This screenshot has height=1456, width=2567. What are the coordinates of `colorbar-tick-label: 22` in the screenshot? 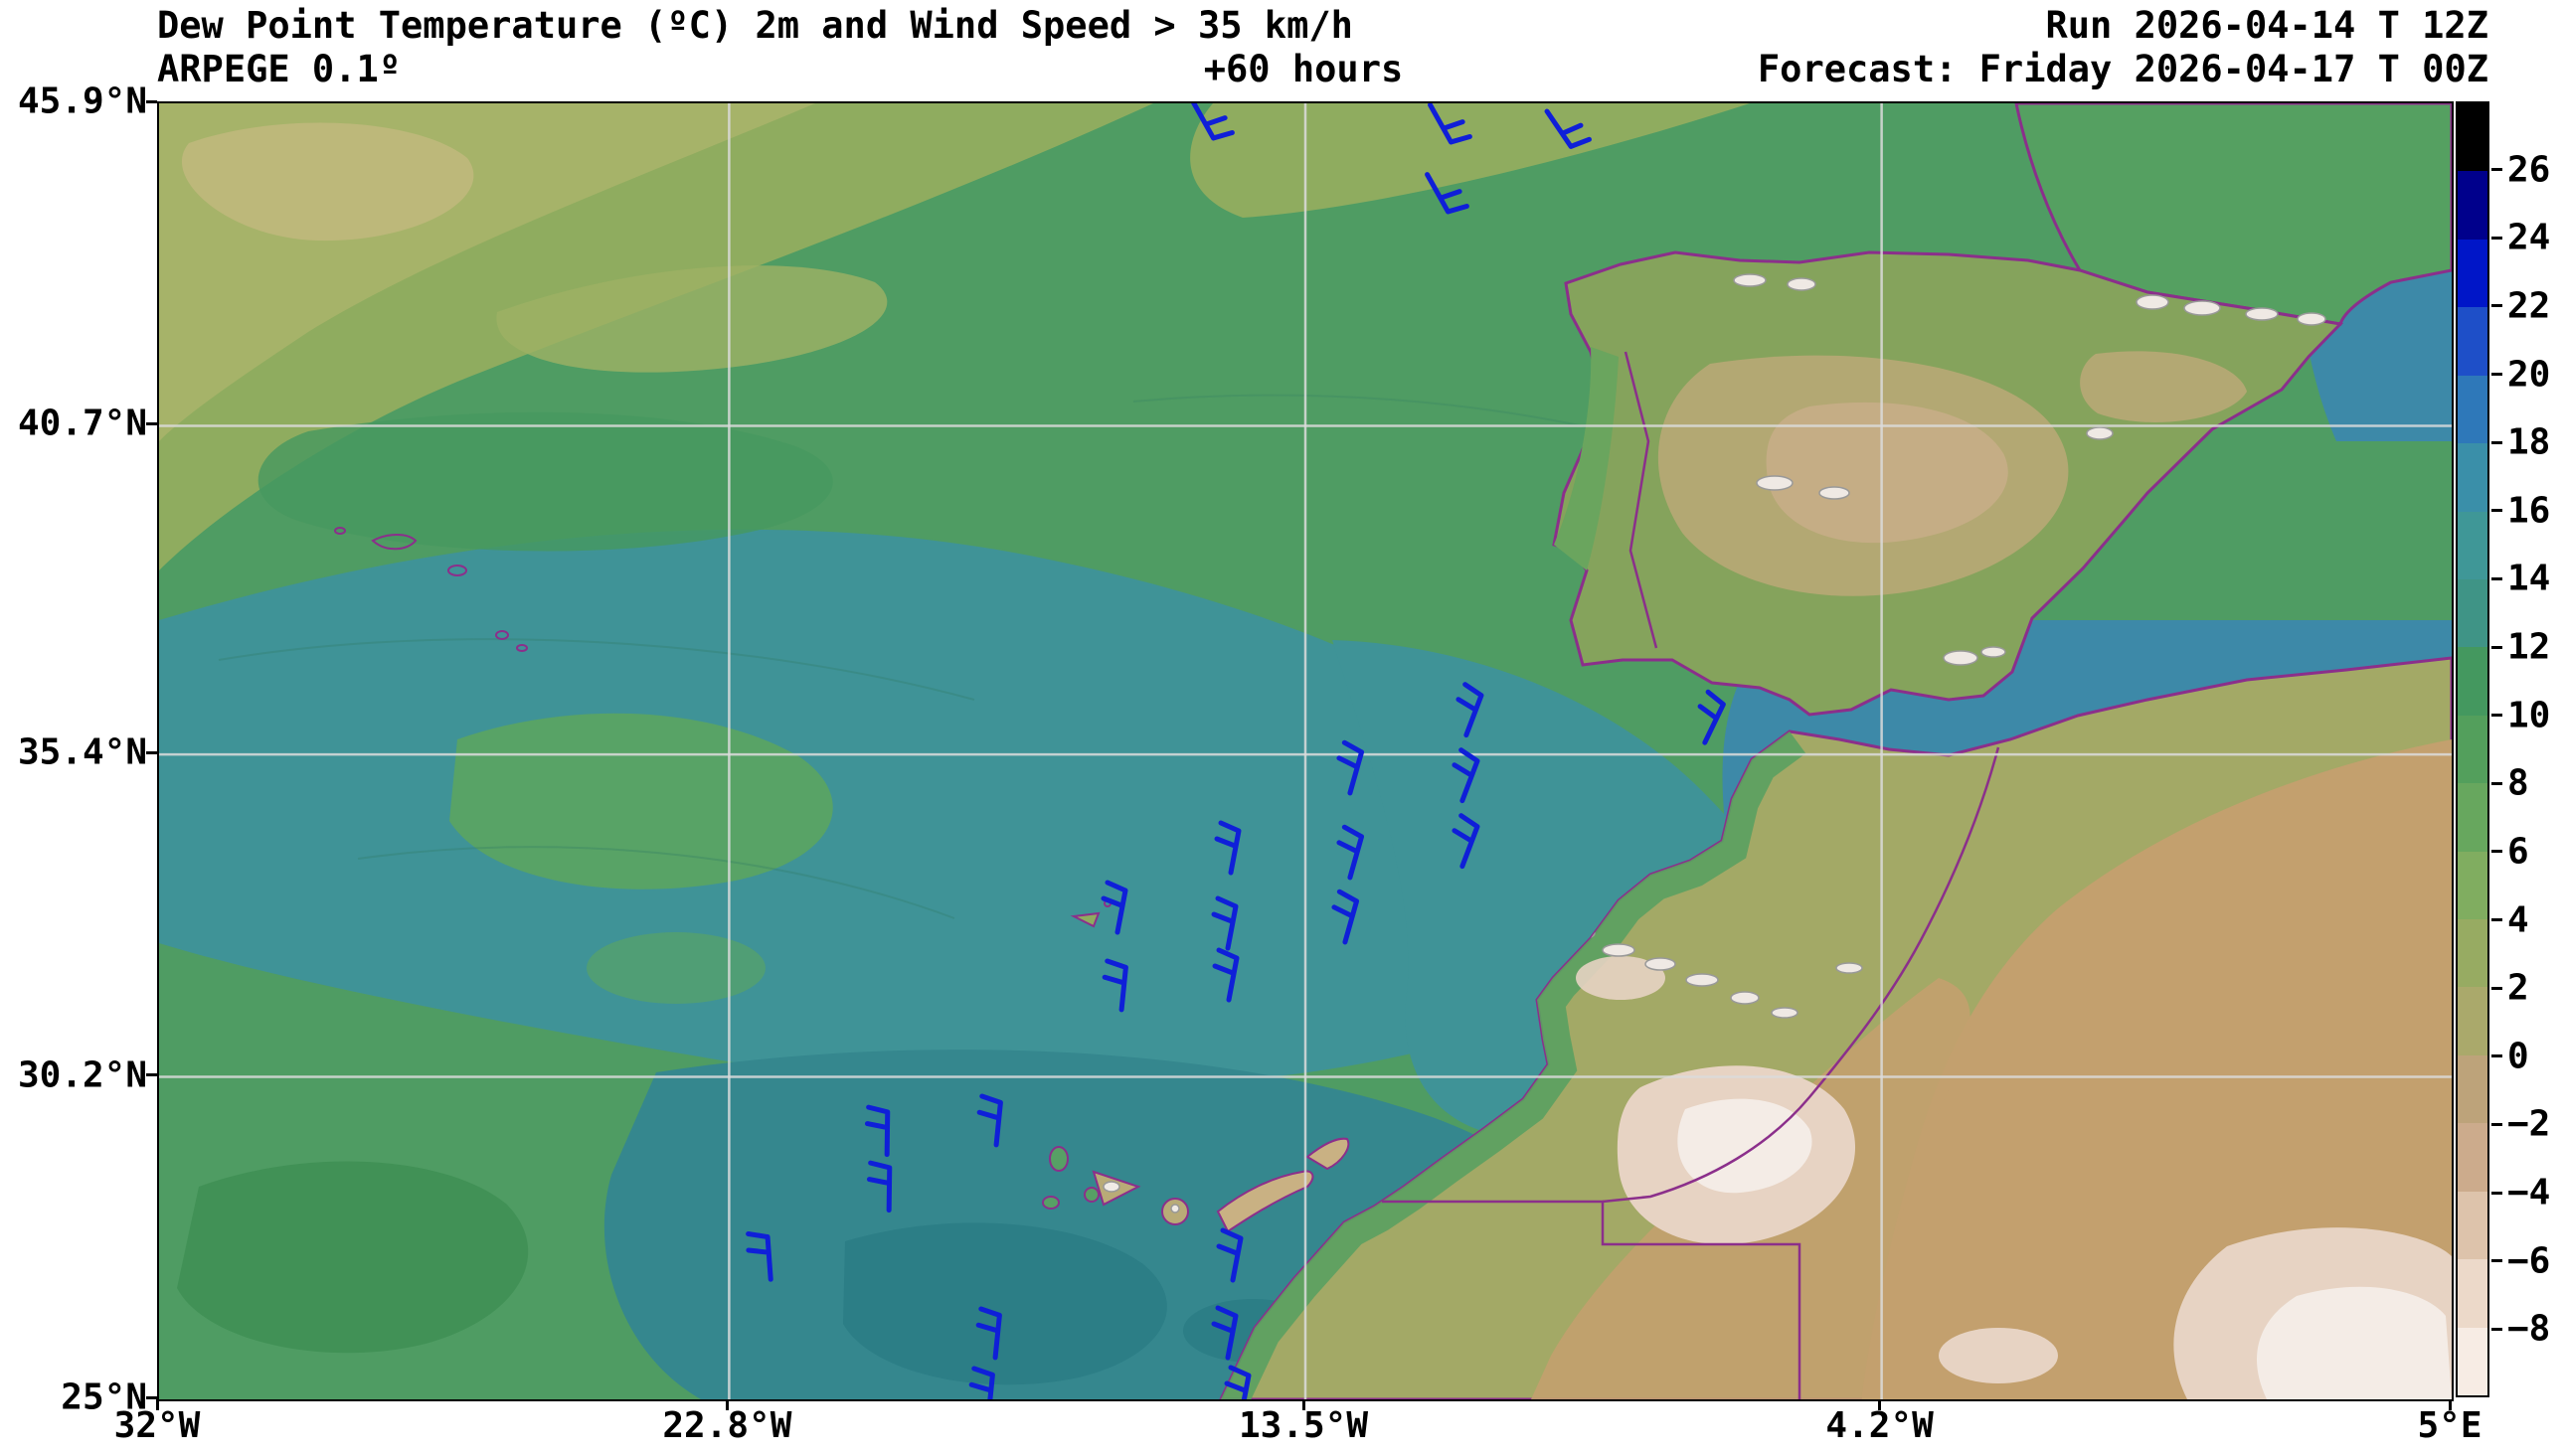 It's located at (2529, 306).